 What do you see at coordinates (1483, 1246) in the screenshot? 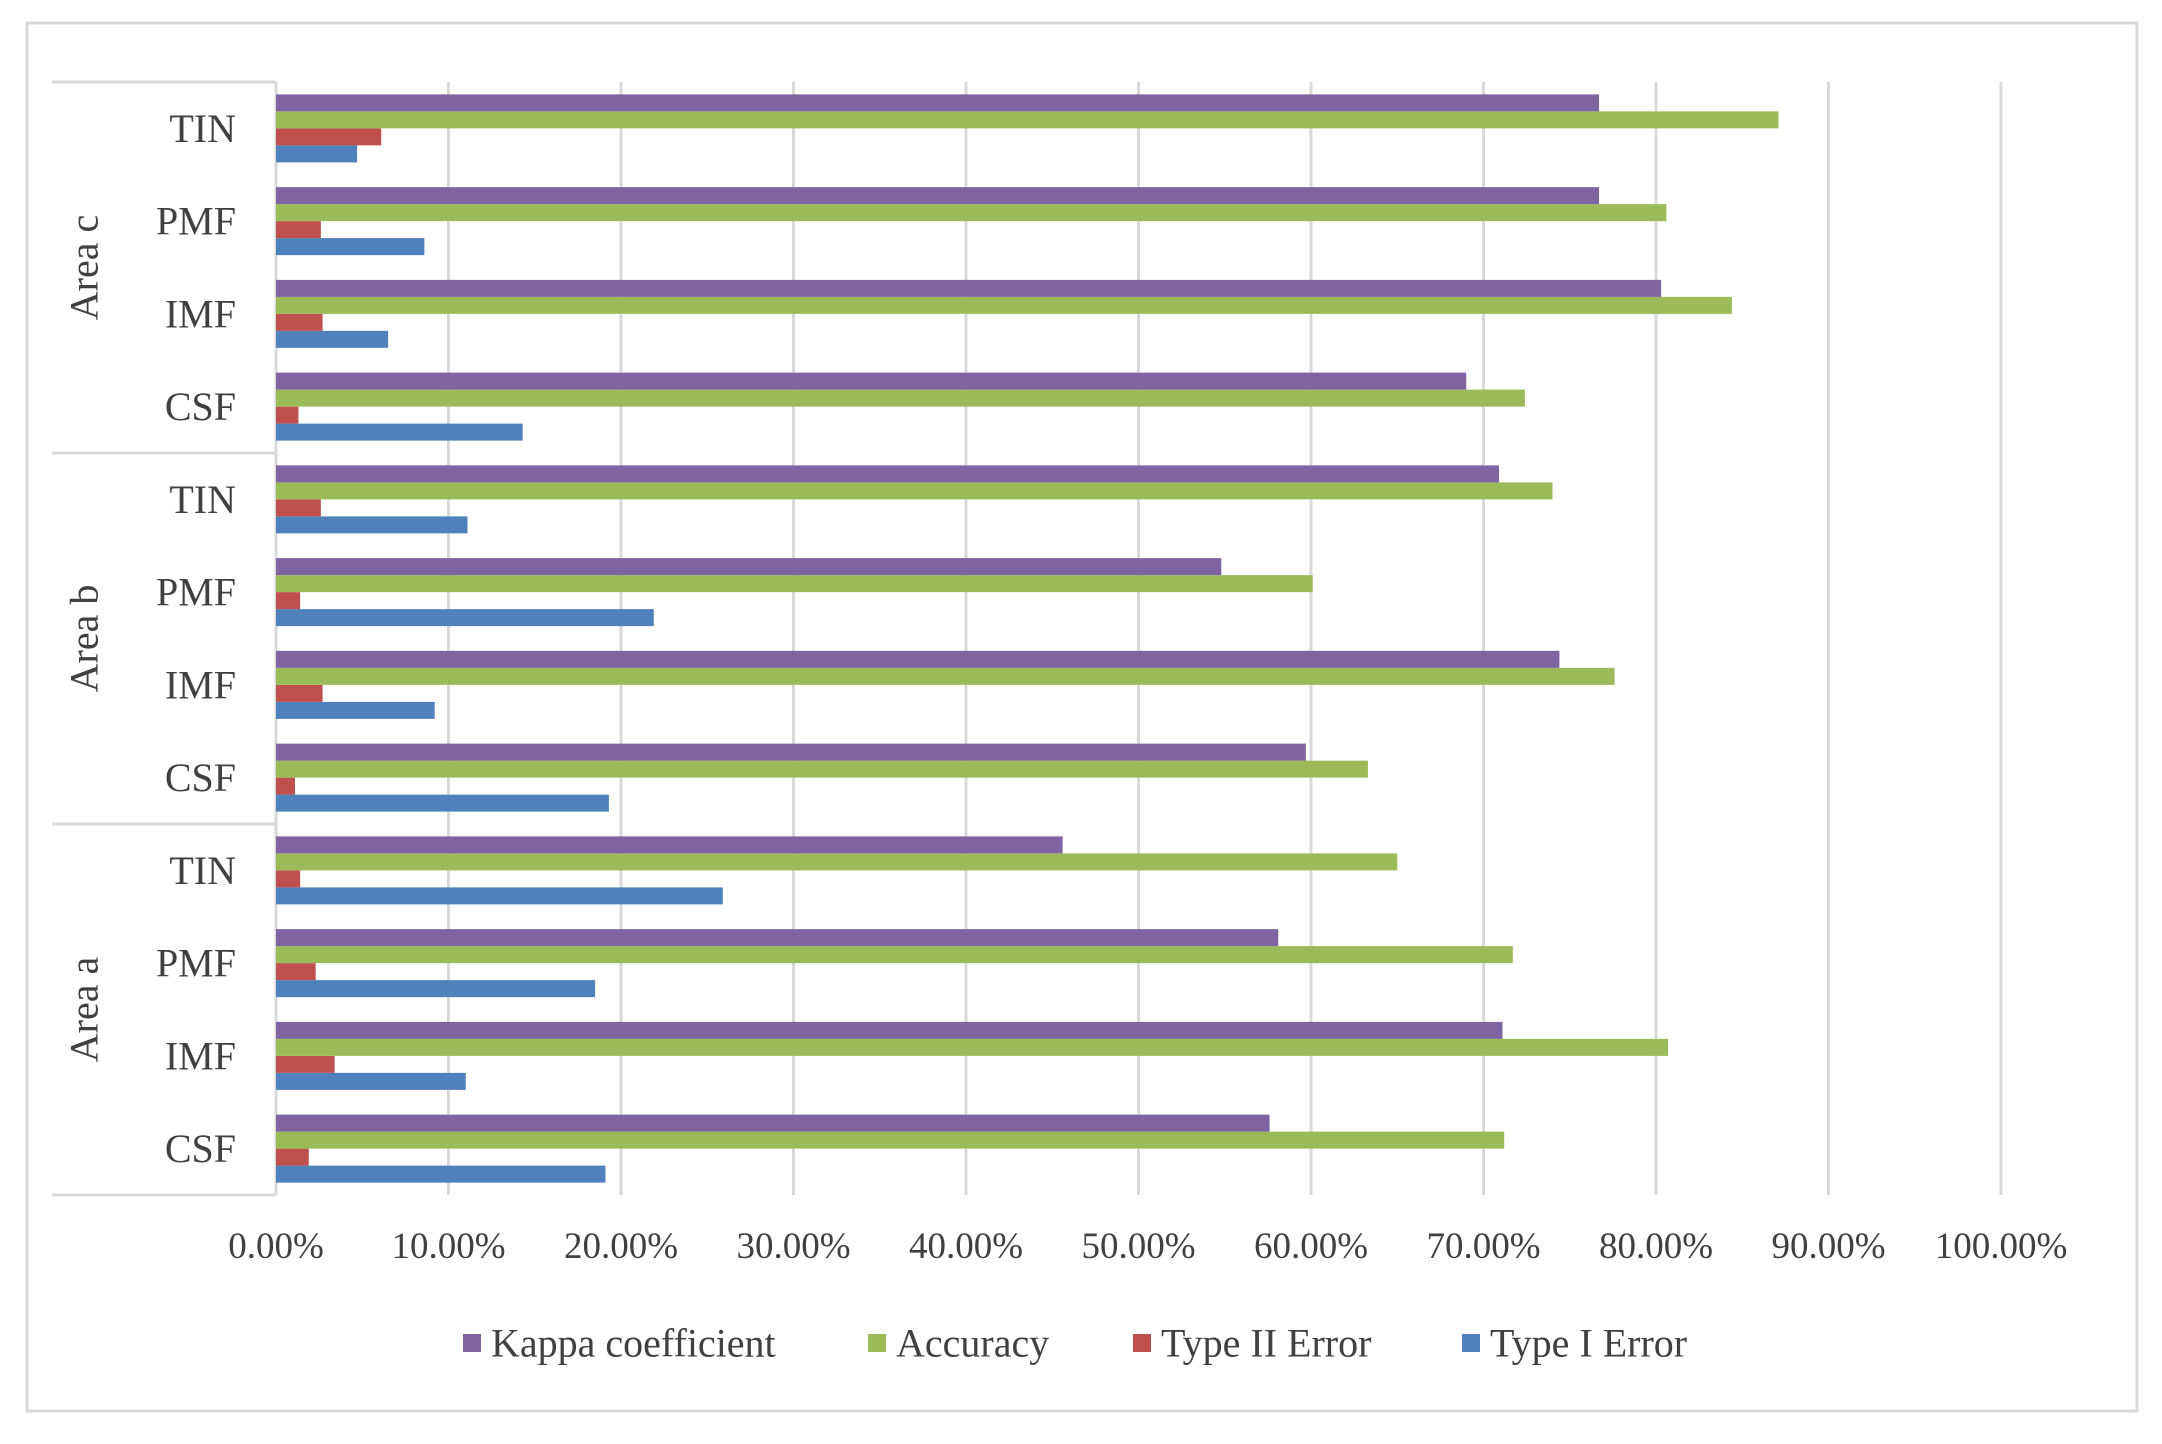
I see `x-tick-label: 70.00%` at bounding box center [1483, 1246].